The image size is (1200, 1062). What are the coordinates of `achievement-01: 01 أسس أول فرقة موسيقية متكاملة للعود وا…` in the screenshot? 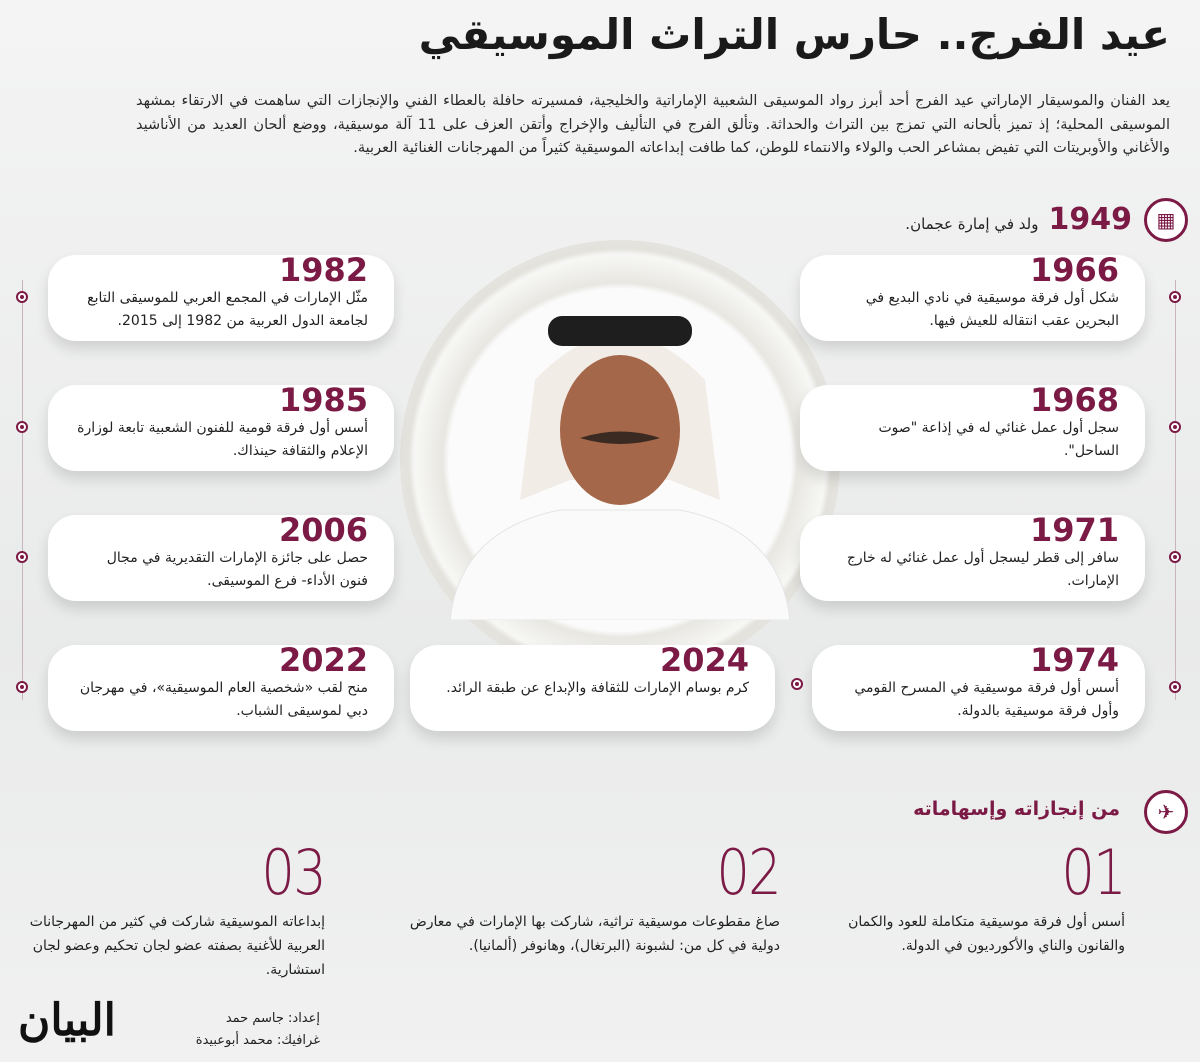 It's located at (976, 897).